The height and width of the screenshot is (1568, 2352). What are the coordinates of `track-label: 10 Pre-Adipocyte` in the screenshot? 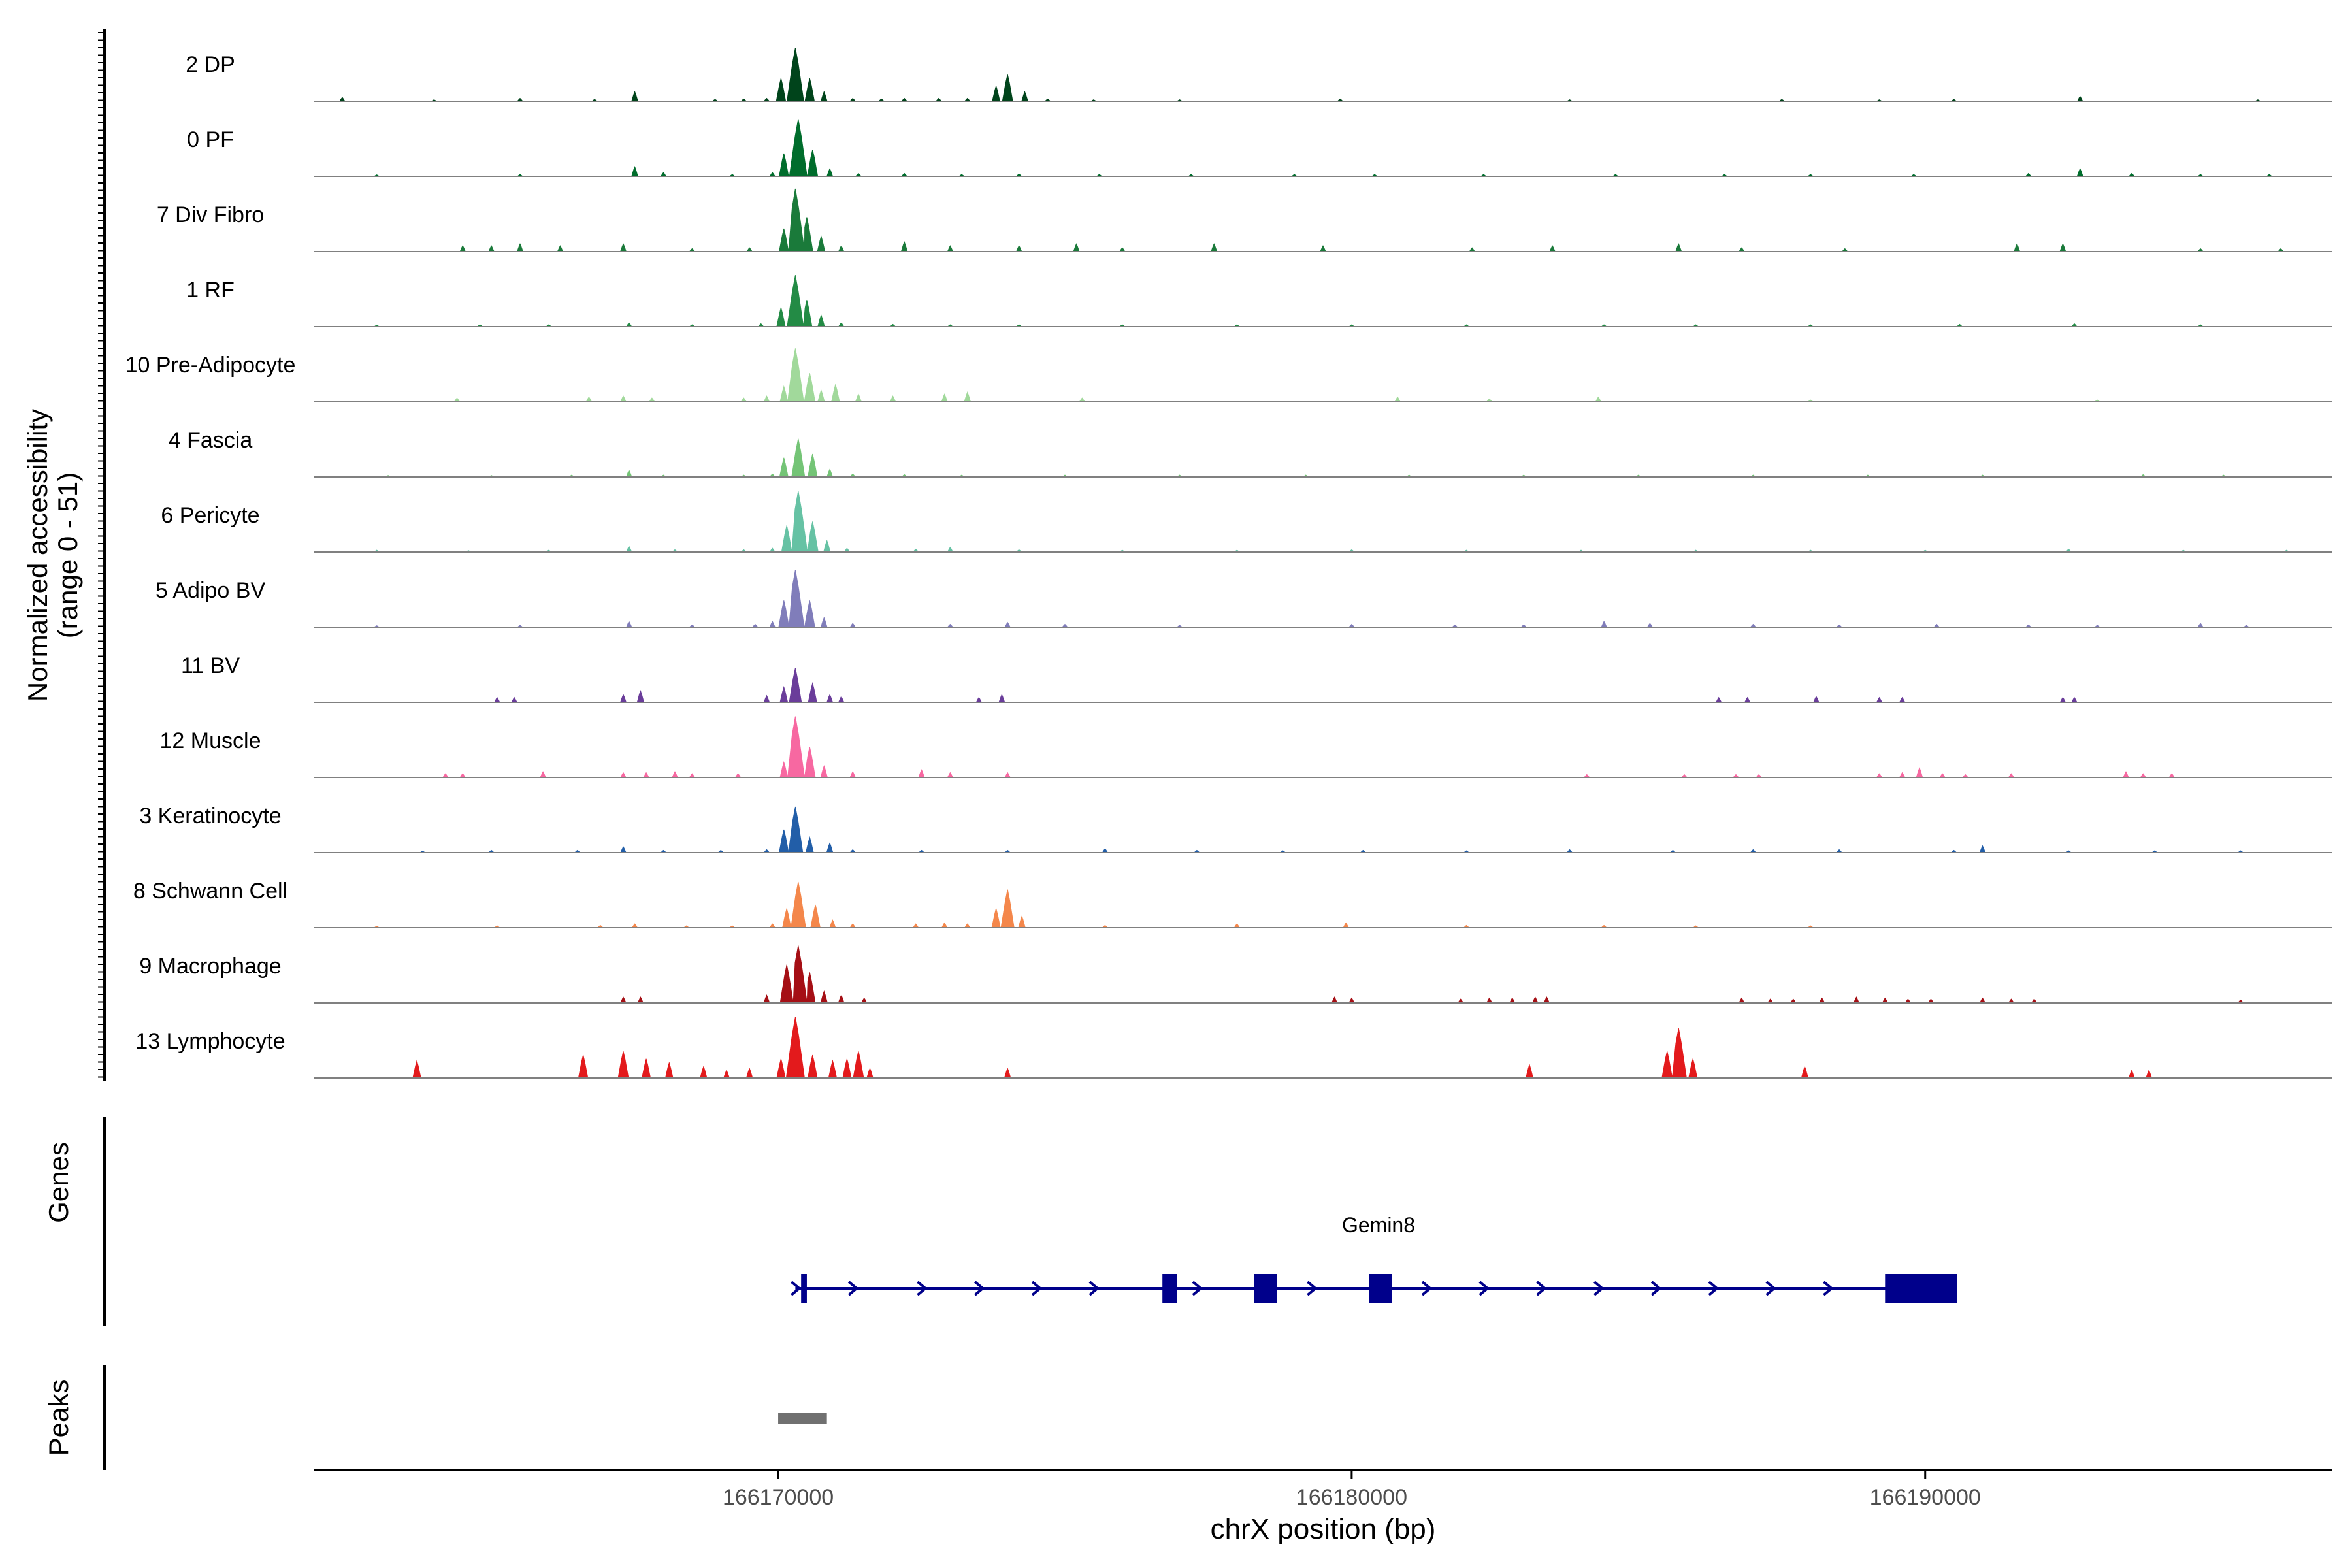 It's located at (210, 365).